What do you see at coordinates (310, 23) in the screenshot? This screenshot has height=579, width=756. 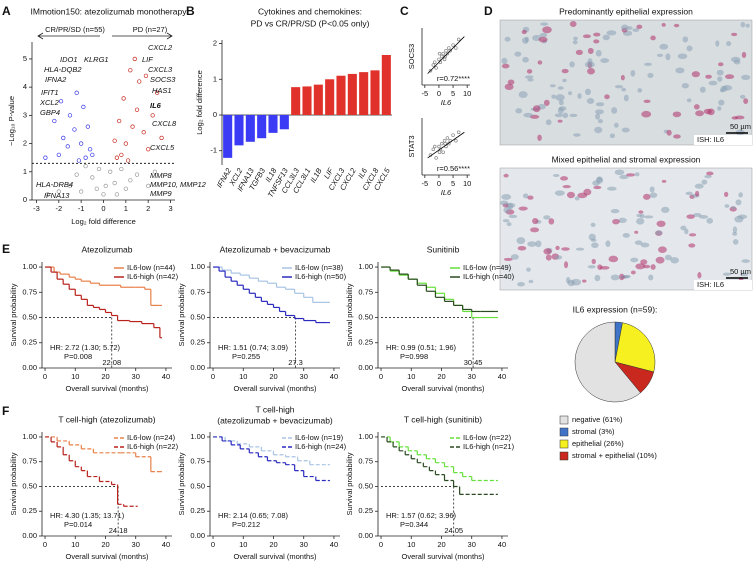 I see `chart-subtitle: PD vs CR/PR/SD (P<0.05 only)` at bounding box center [310, 23].